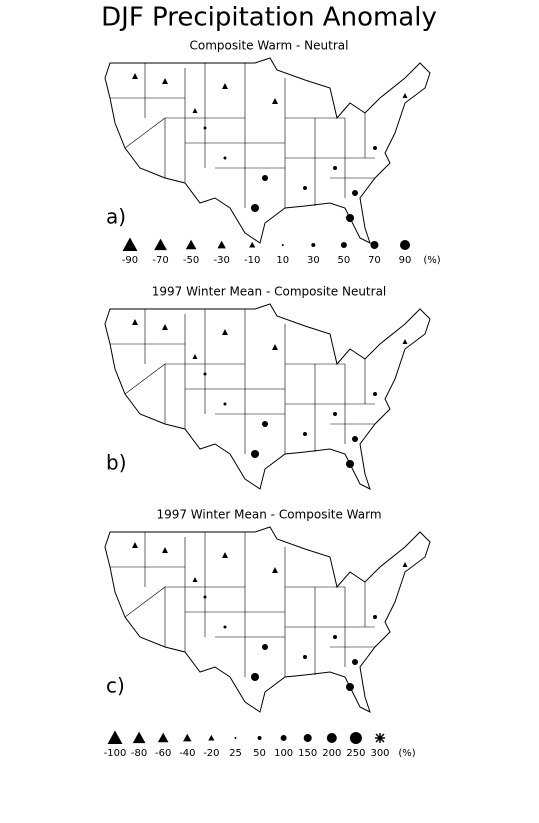 The height and width of the screenshot is (823, 539). I want to click on panel-label: c), so click(115, 686).